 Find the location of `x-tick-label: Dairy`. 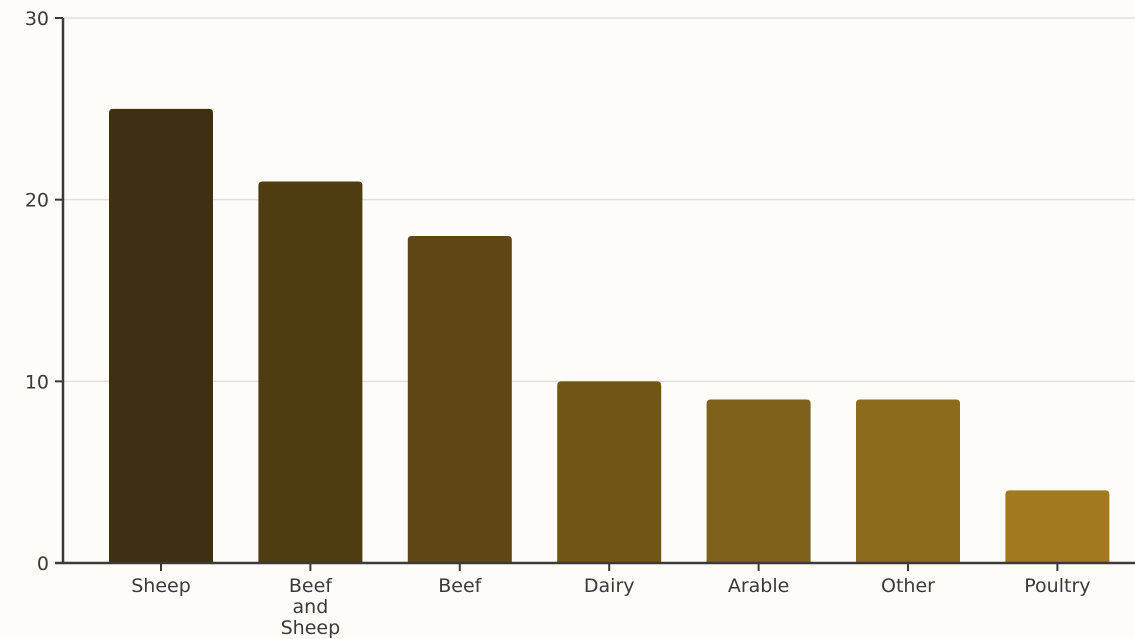

x-tick-label: Dairy is located at coordinates (609, 586).